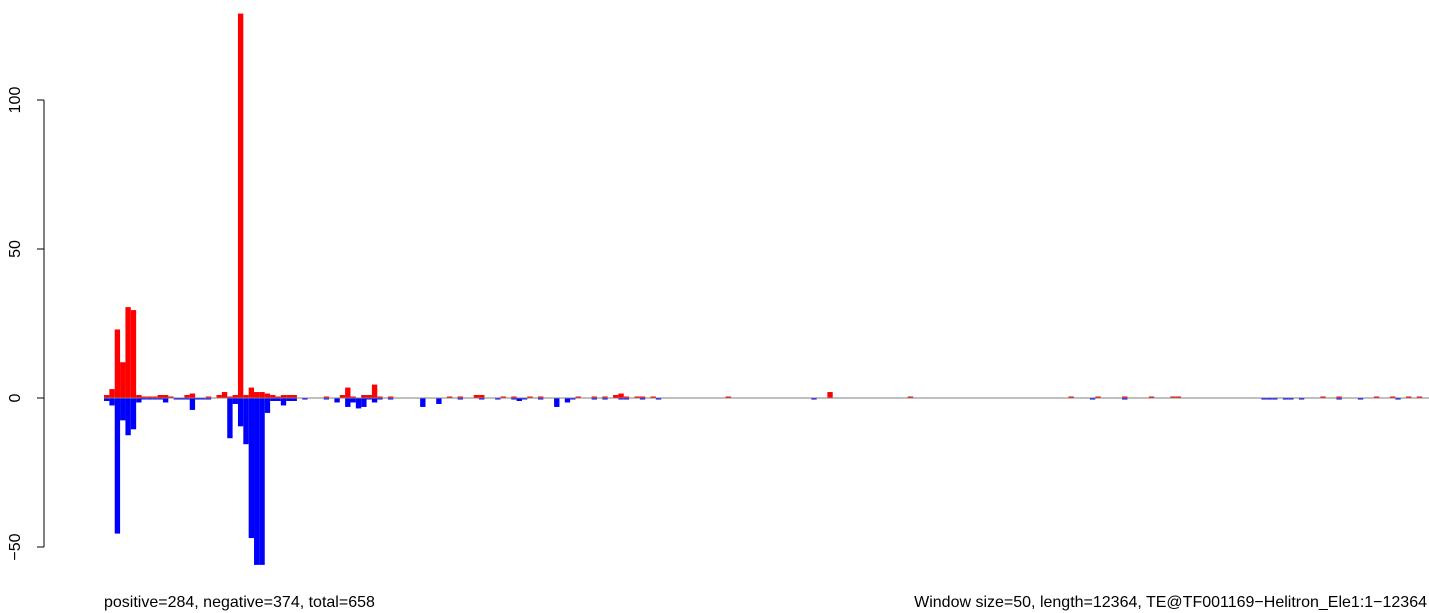 This screenshot has width=1429, height=613. Describe the element at coordinates (26, 324) in the screenshot. I see `y-axis: −50 0 50 100` at that location.